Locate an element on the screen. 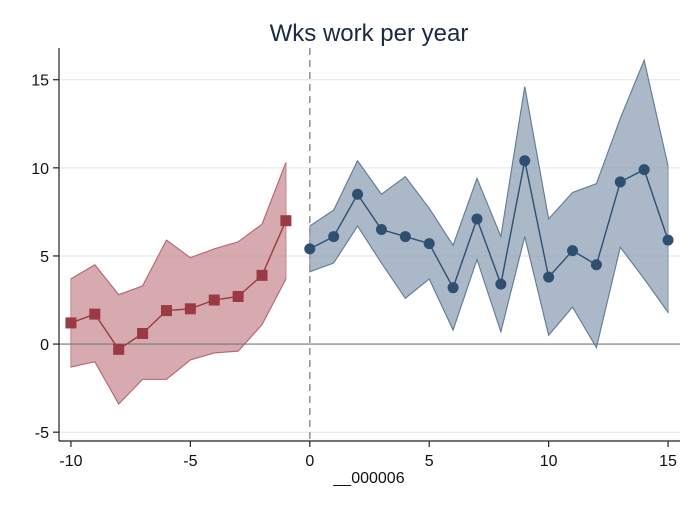  chart-title: Wks work per year is located at coordinates (369, 33).